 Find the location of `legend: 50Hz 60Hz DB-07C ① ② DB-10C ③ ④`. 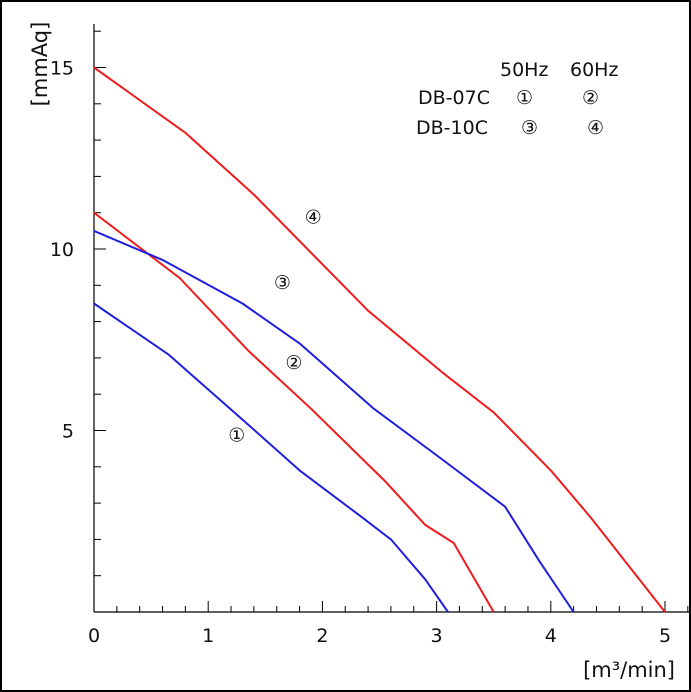

legend: 50Hz 60Hz DB-07C ① ② DB-10C ③ ④ is located at coordinates (517, 99).